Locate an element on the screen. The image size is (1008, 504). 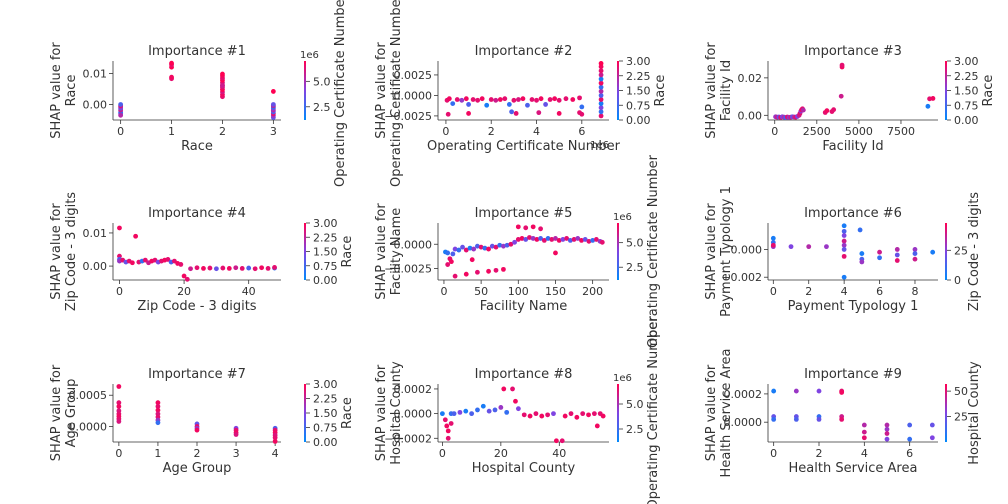
x-axis-label: Zip Code - 3 digits is located at coordinates (196, 306).